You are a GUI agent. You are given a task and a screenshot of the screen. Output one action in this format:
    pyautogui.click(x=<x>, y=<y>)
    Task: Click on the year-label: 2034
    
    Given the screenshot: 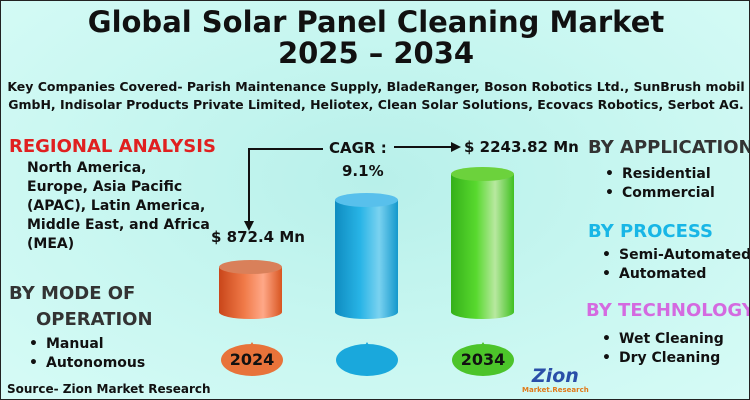 What is the action you would take?
    pyautogui.click(x=483, y=359)
    